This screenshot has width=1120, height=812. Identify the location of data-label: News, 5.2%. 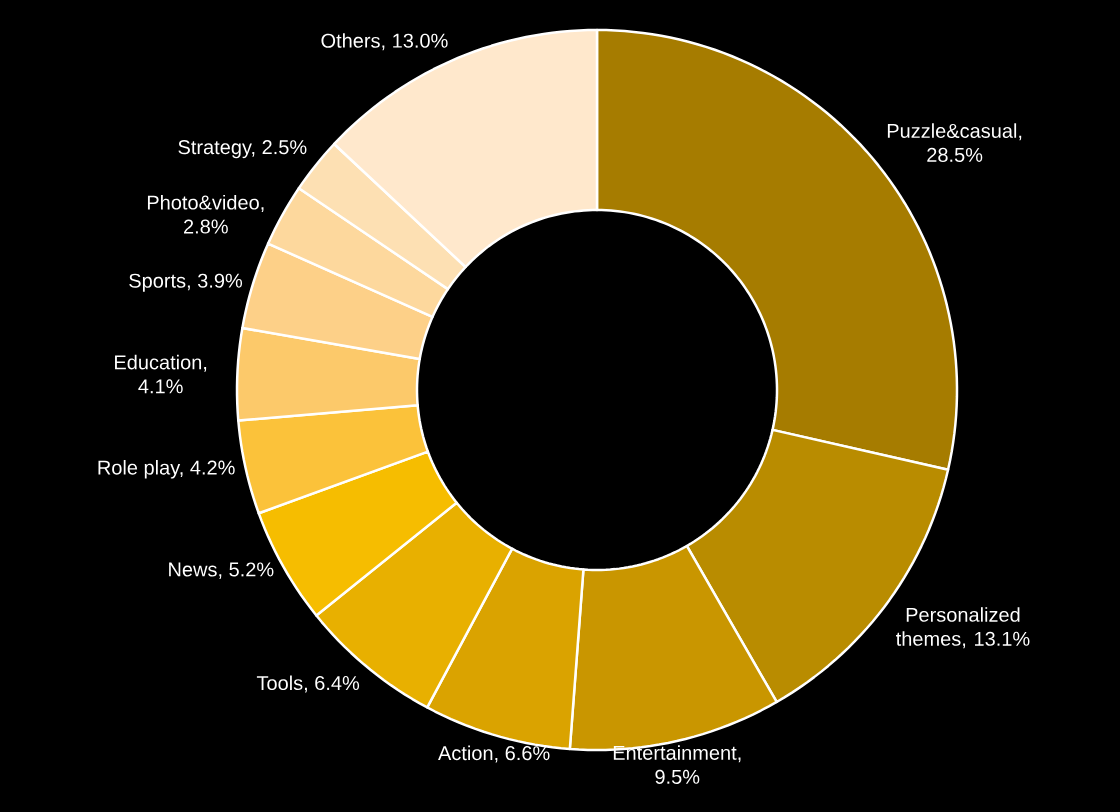
(221, 570).